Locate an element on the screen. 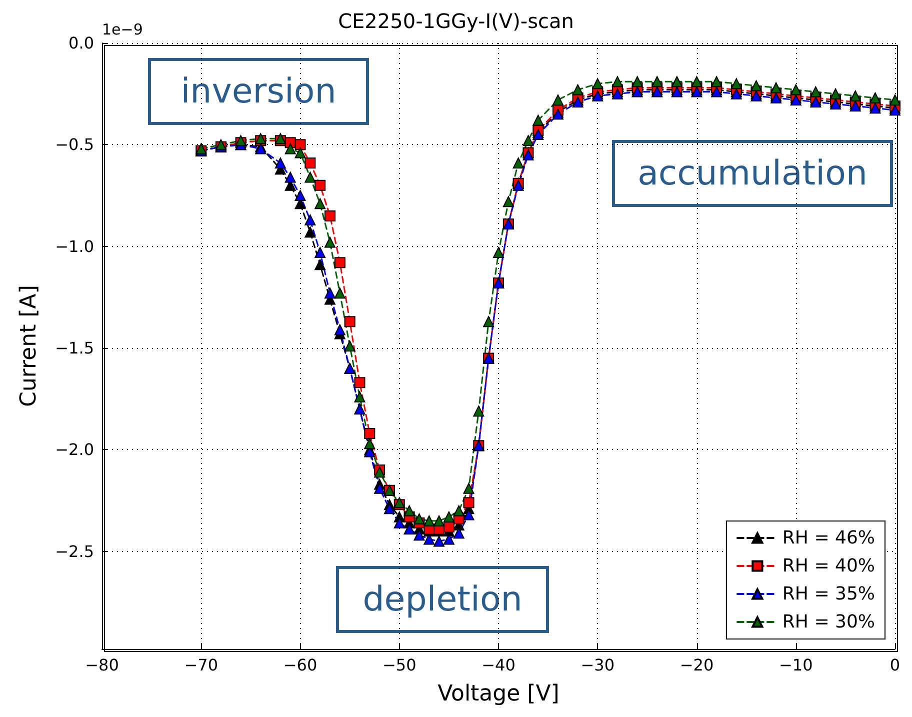 The height and width of the screenshot is (717, 912). x-tick-label: −40 is located at coordinates (499, 665).